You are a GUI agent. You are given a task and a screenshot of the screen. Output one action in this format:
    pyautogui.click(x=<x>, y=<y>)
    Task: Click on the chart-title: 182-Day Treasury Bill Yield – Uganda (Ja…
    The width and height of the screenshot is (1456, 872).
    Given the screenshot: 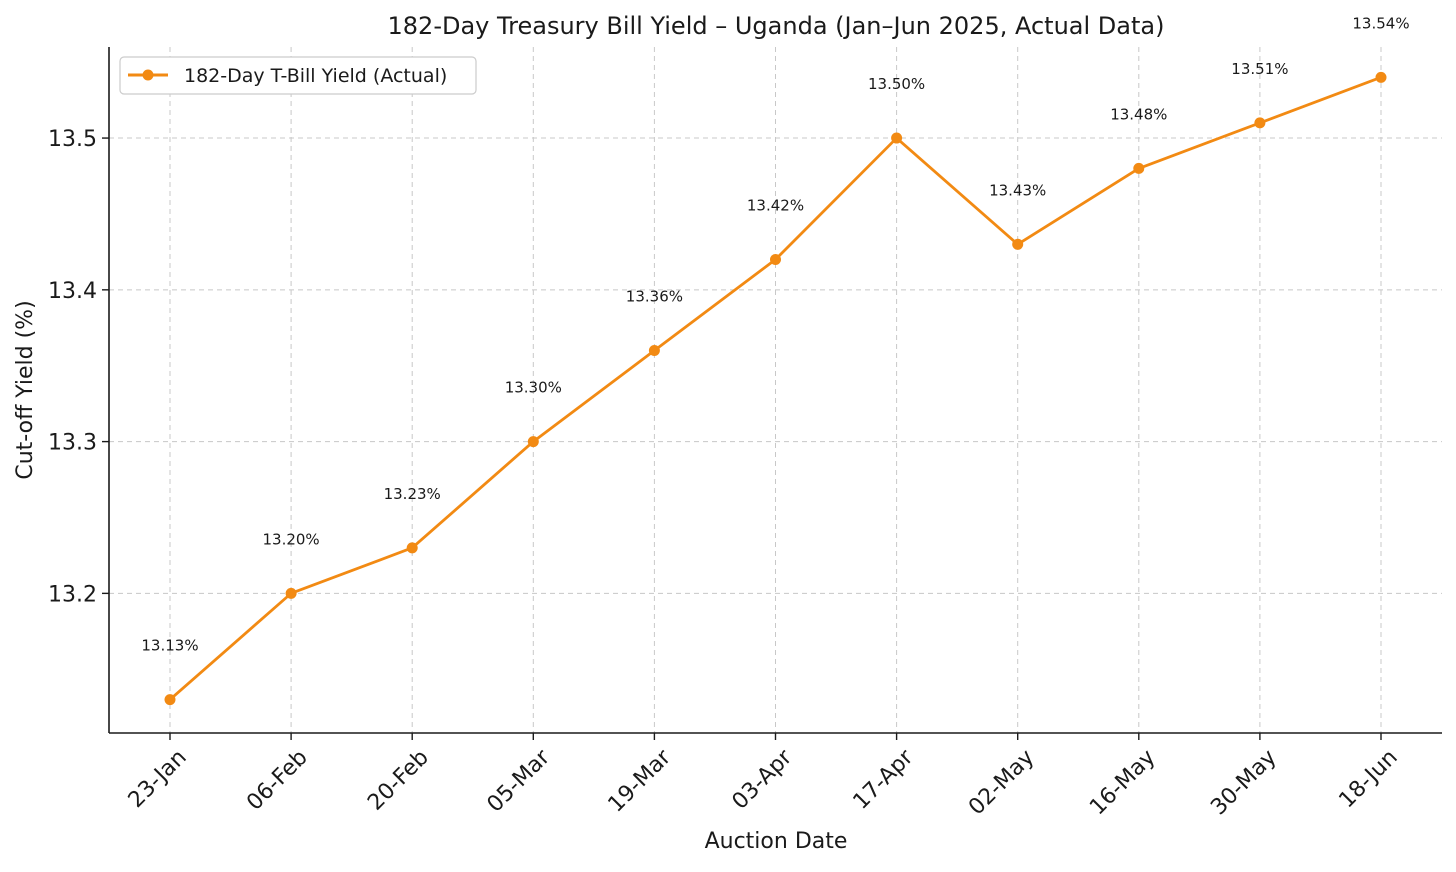 What is the action you would take?
    pyautogui.click(x=776, y=26)
    